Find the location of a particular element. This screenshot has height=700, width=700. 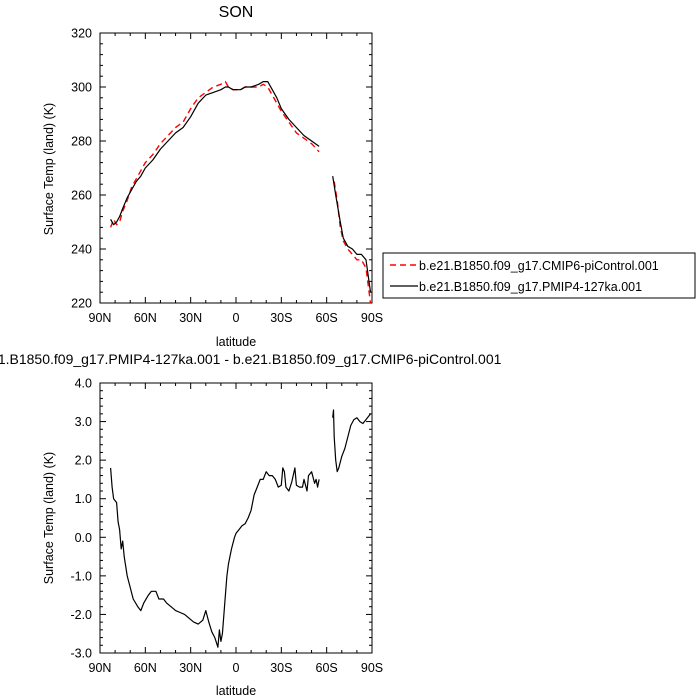

top-y-tick-label: 320 is located at coordinates (81, 34).